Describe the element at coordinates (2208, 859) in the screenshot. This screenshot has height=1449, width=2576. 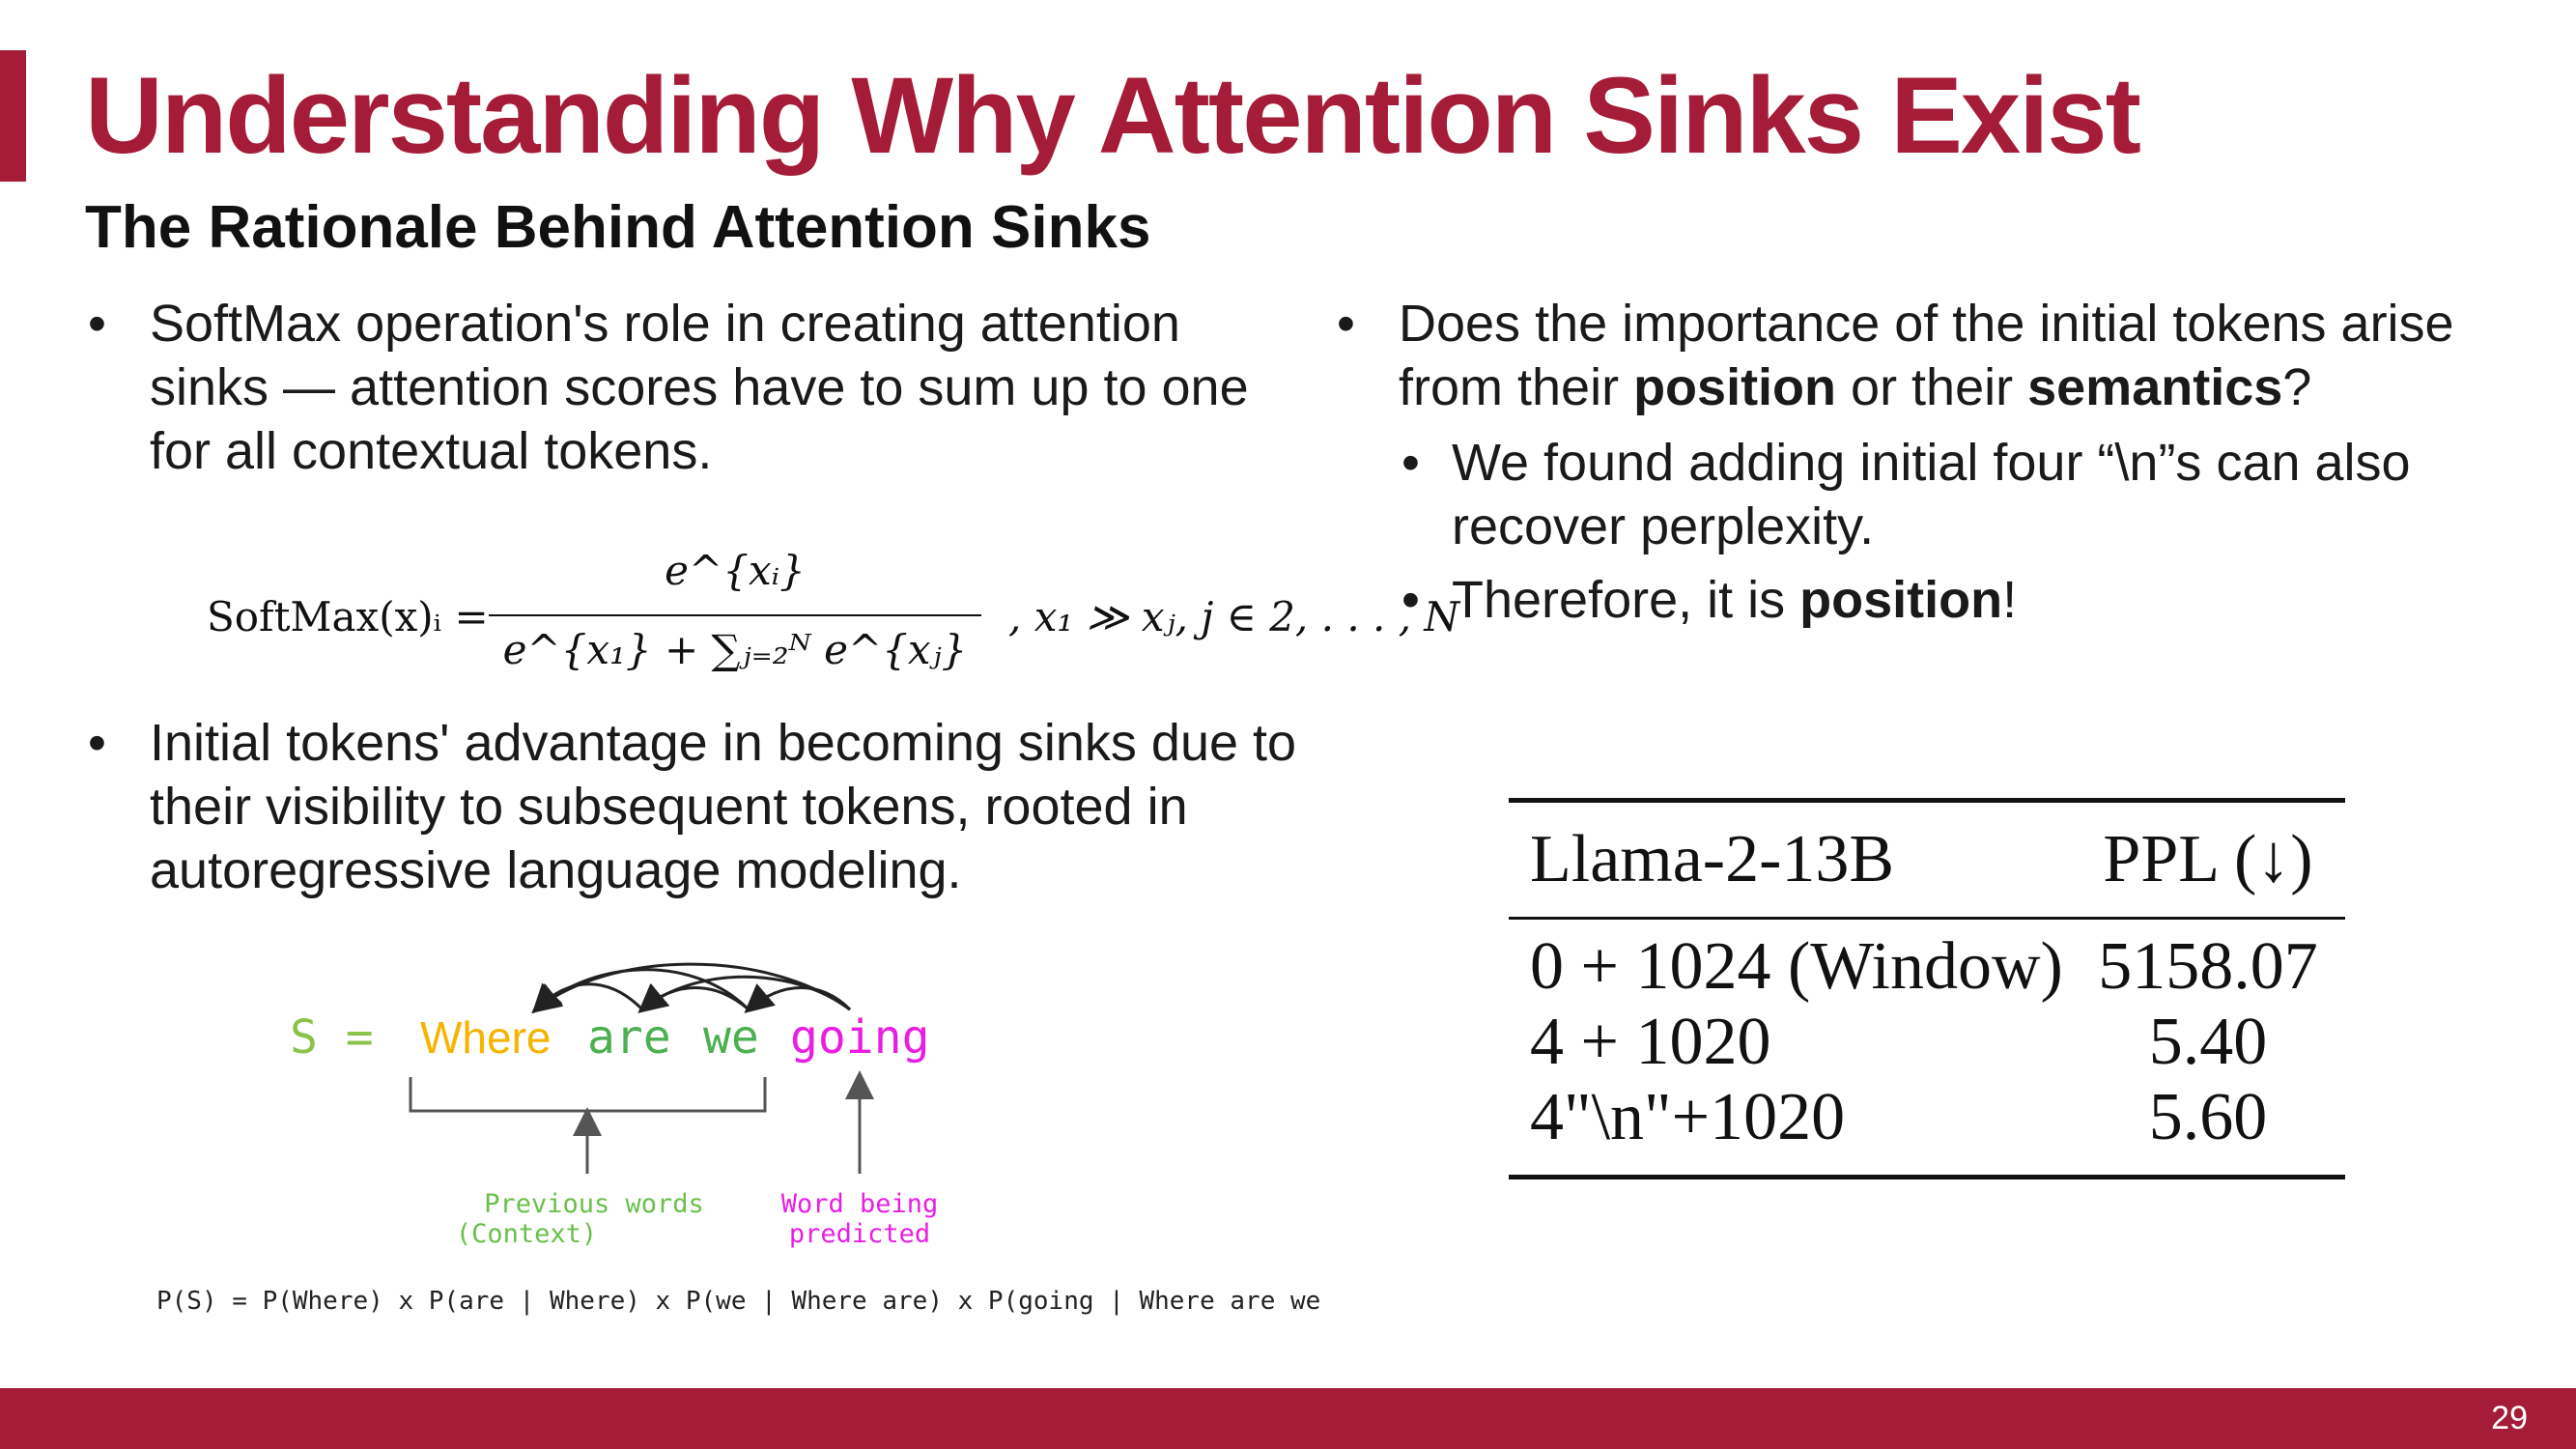
I see `table-header-ppl: PPL (↓)` at that location.